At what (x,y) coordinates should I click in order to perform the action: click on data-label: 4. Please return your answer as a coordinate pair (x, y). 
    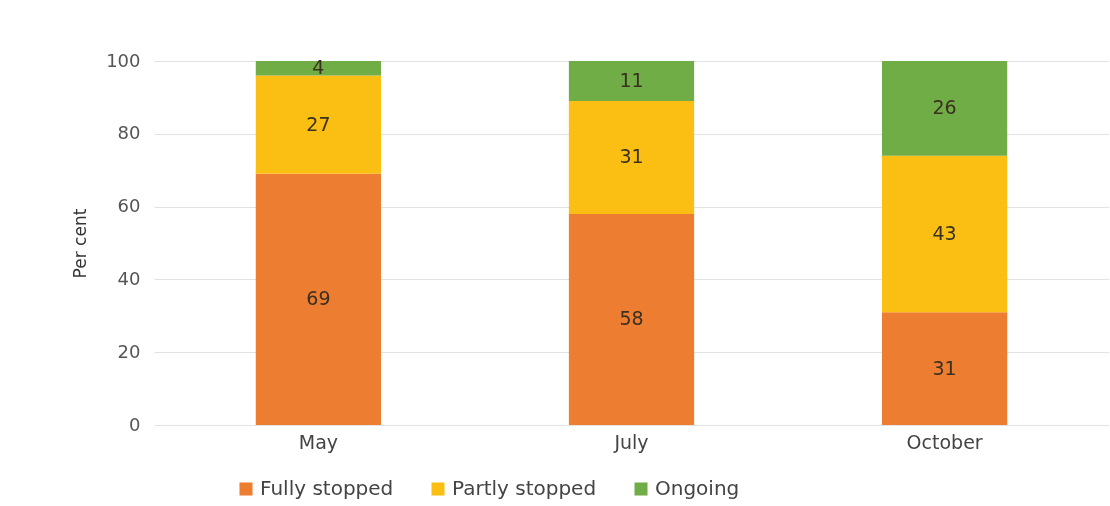
    Looking at the image, I should click on (318, 67).